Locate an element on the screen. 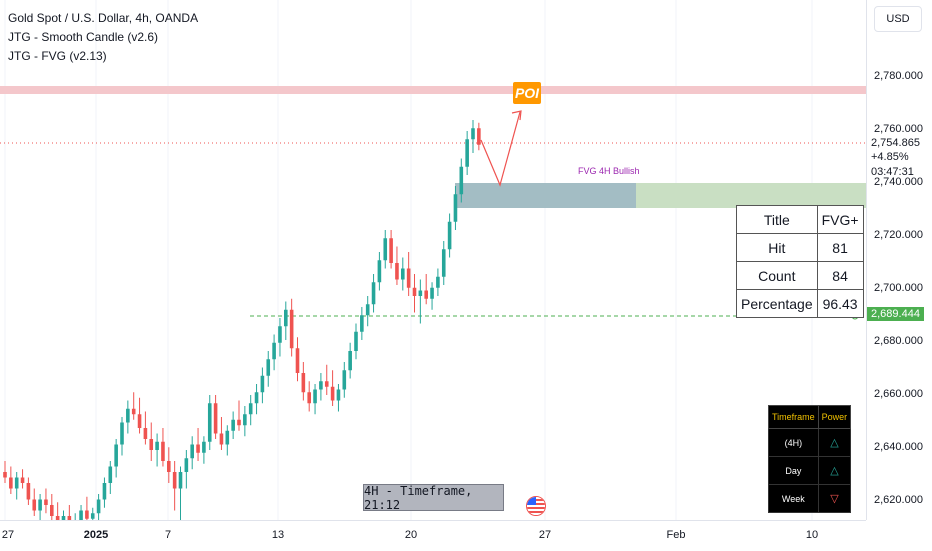  price-tick: 2,620.000 is located at coordinates (898, 500).